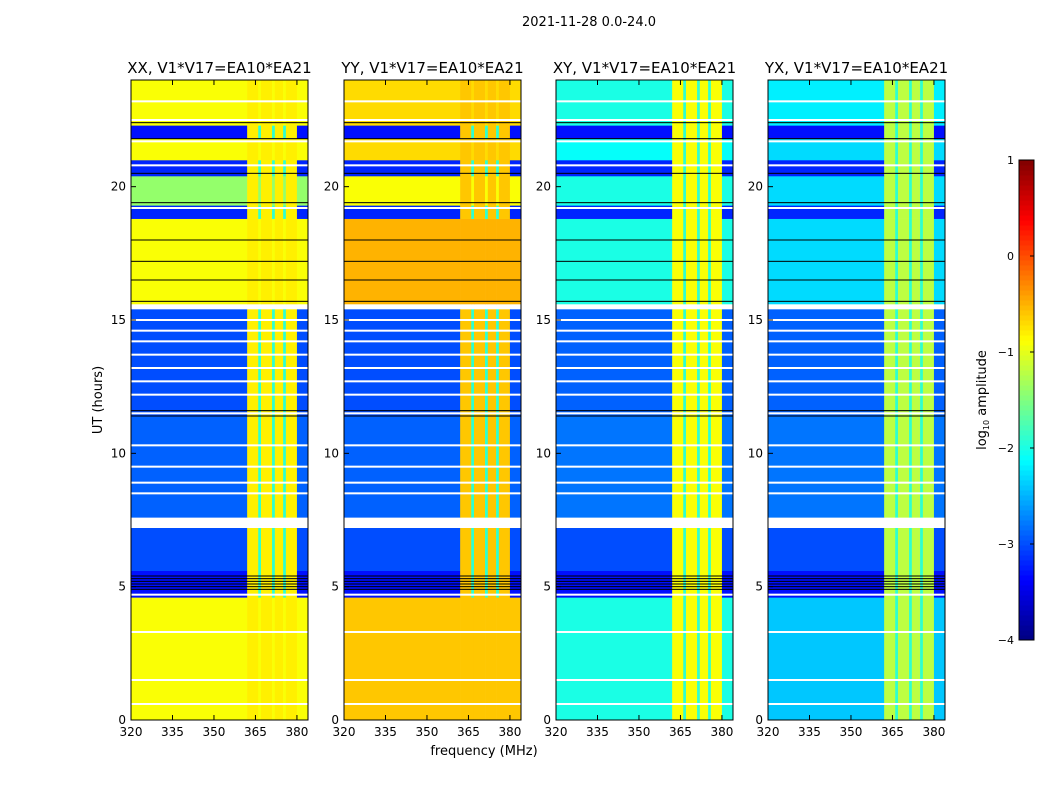 This screenshot has height=804, width=1050. What do you see at coordinates (721, 732) in the screenshot?
I see `x-tick-label: 380` at bounding box center [721, 732].